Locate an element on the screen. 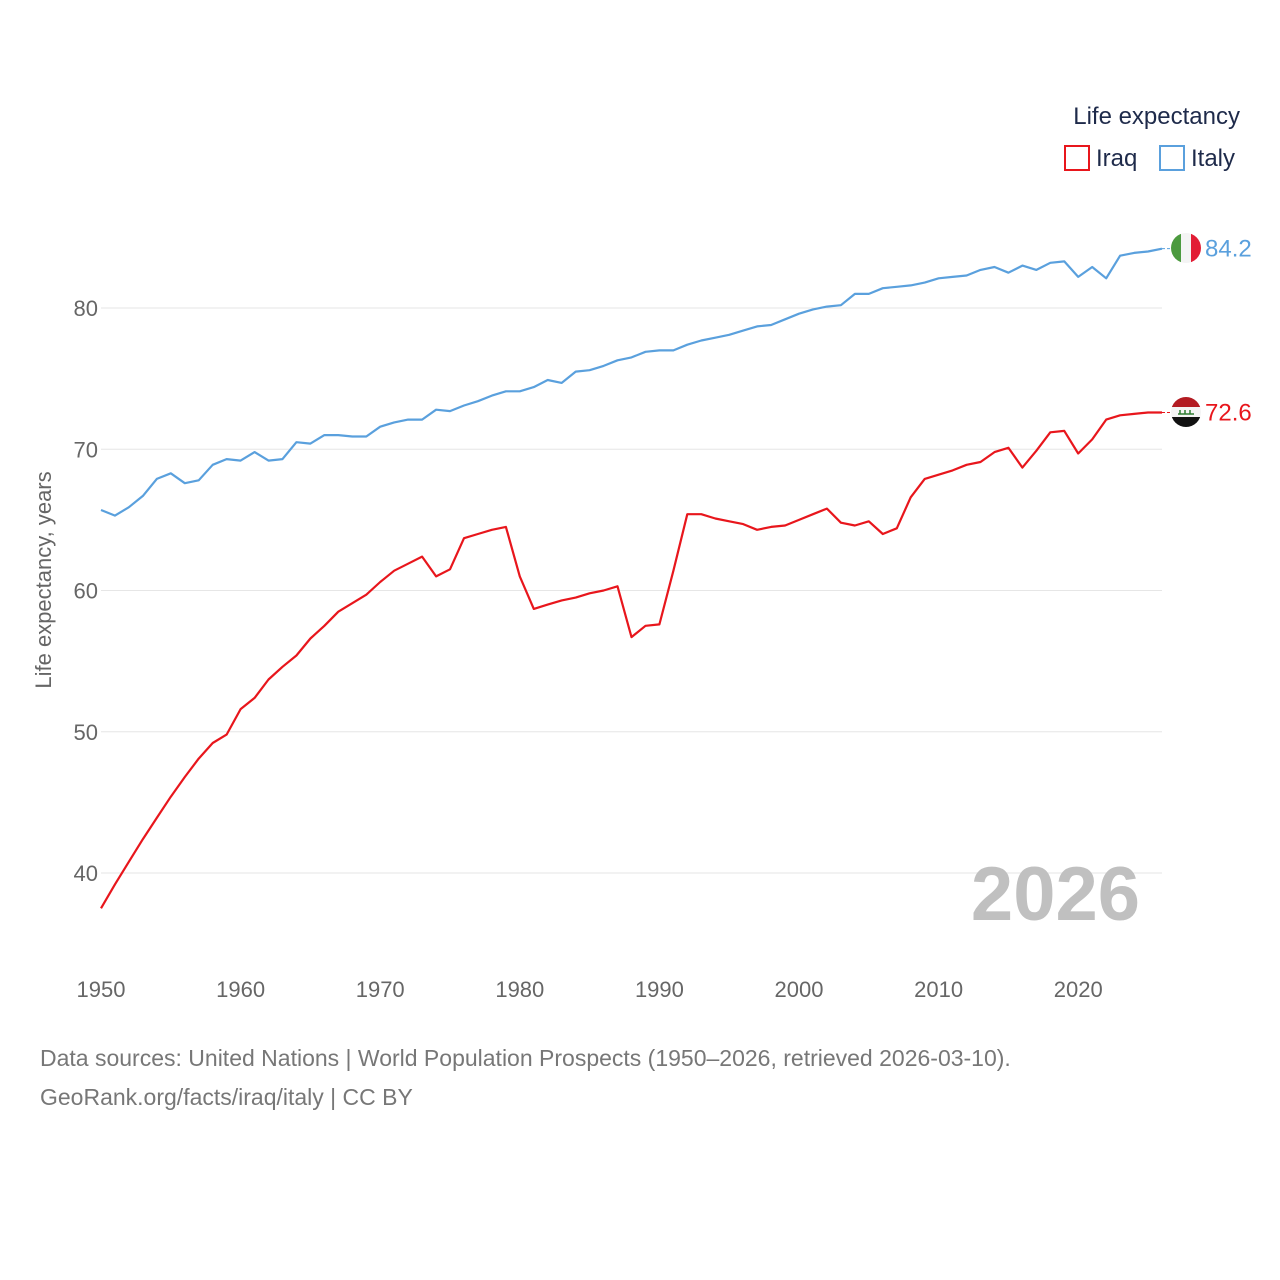 The height and width of the screenshot is (1280, 1280). legend-item-italy: Italy is located at coordinates (1197, 158).